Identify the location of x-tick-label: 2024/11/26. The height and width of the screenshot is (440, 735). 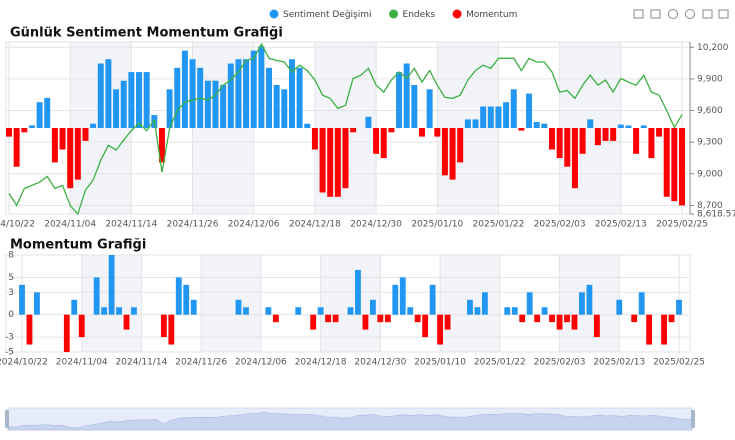
(201, 363).